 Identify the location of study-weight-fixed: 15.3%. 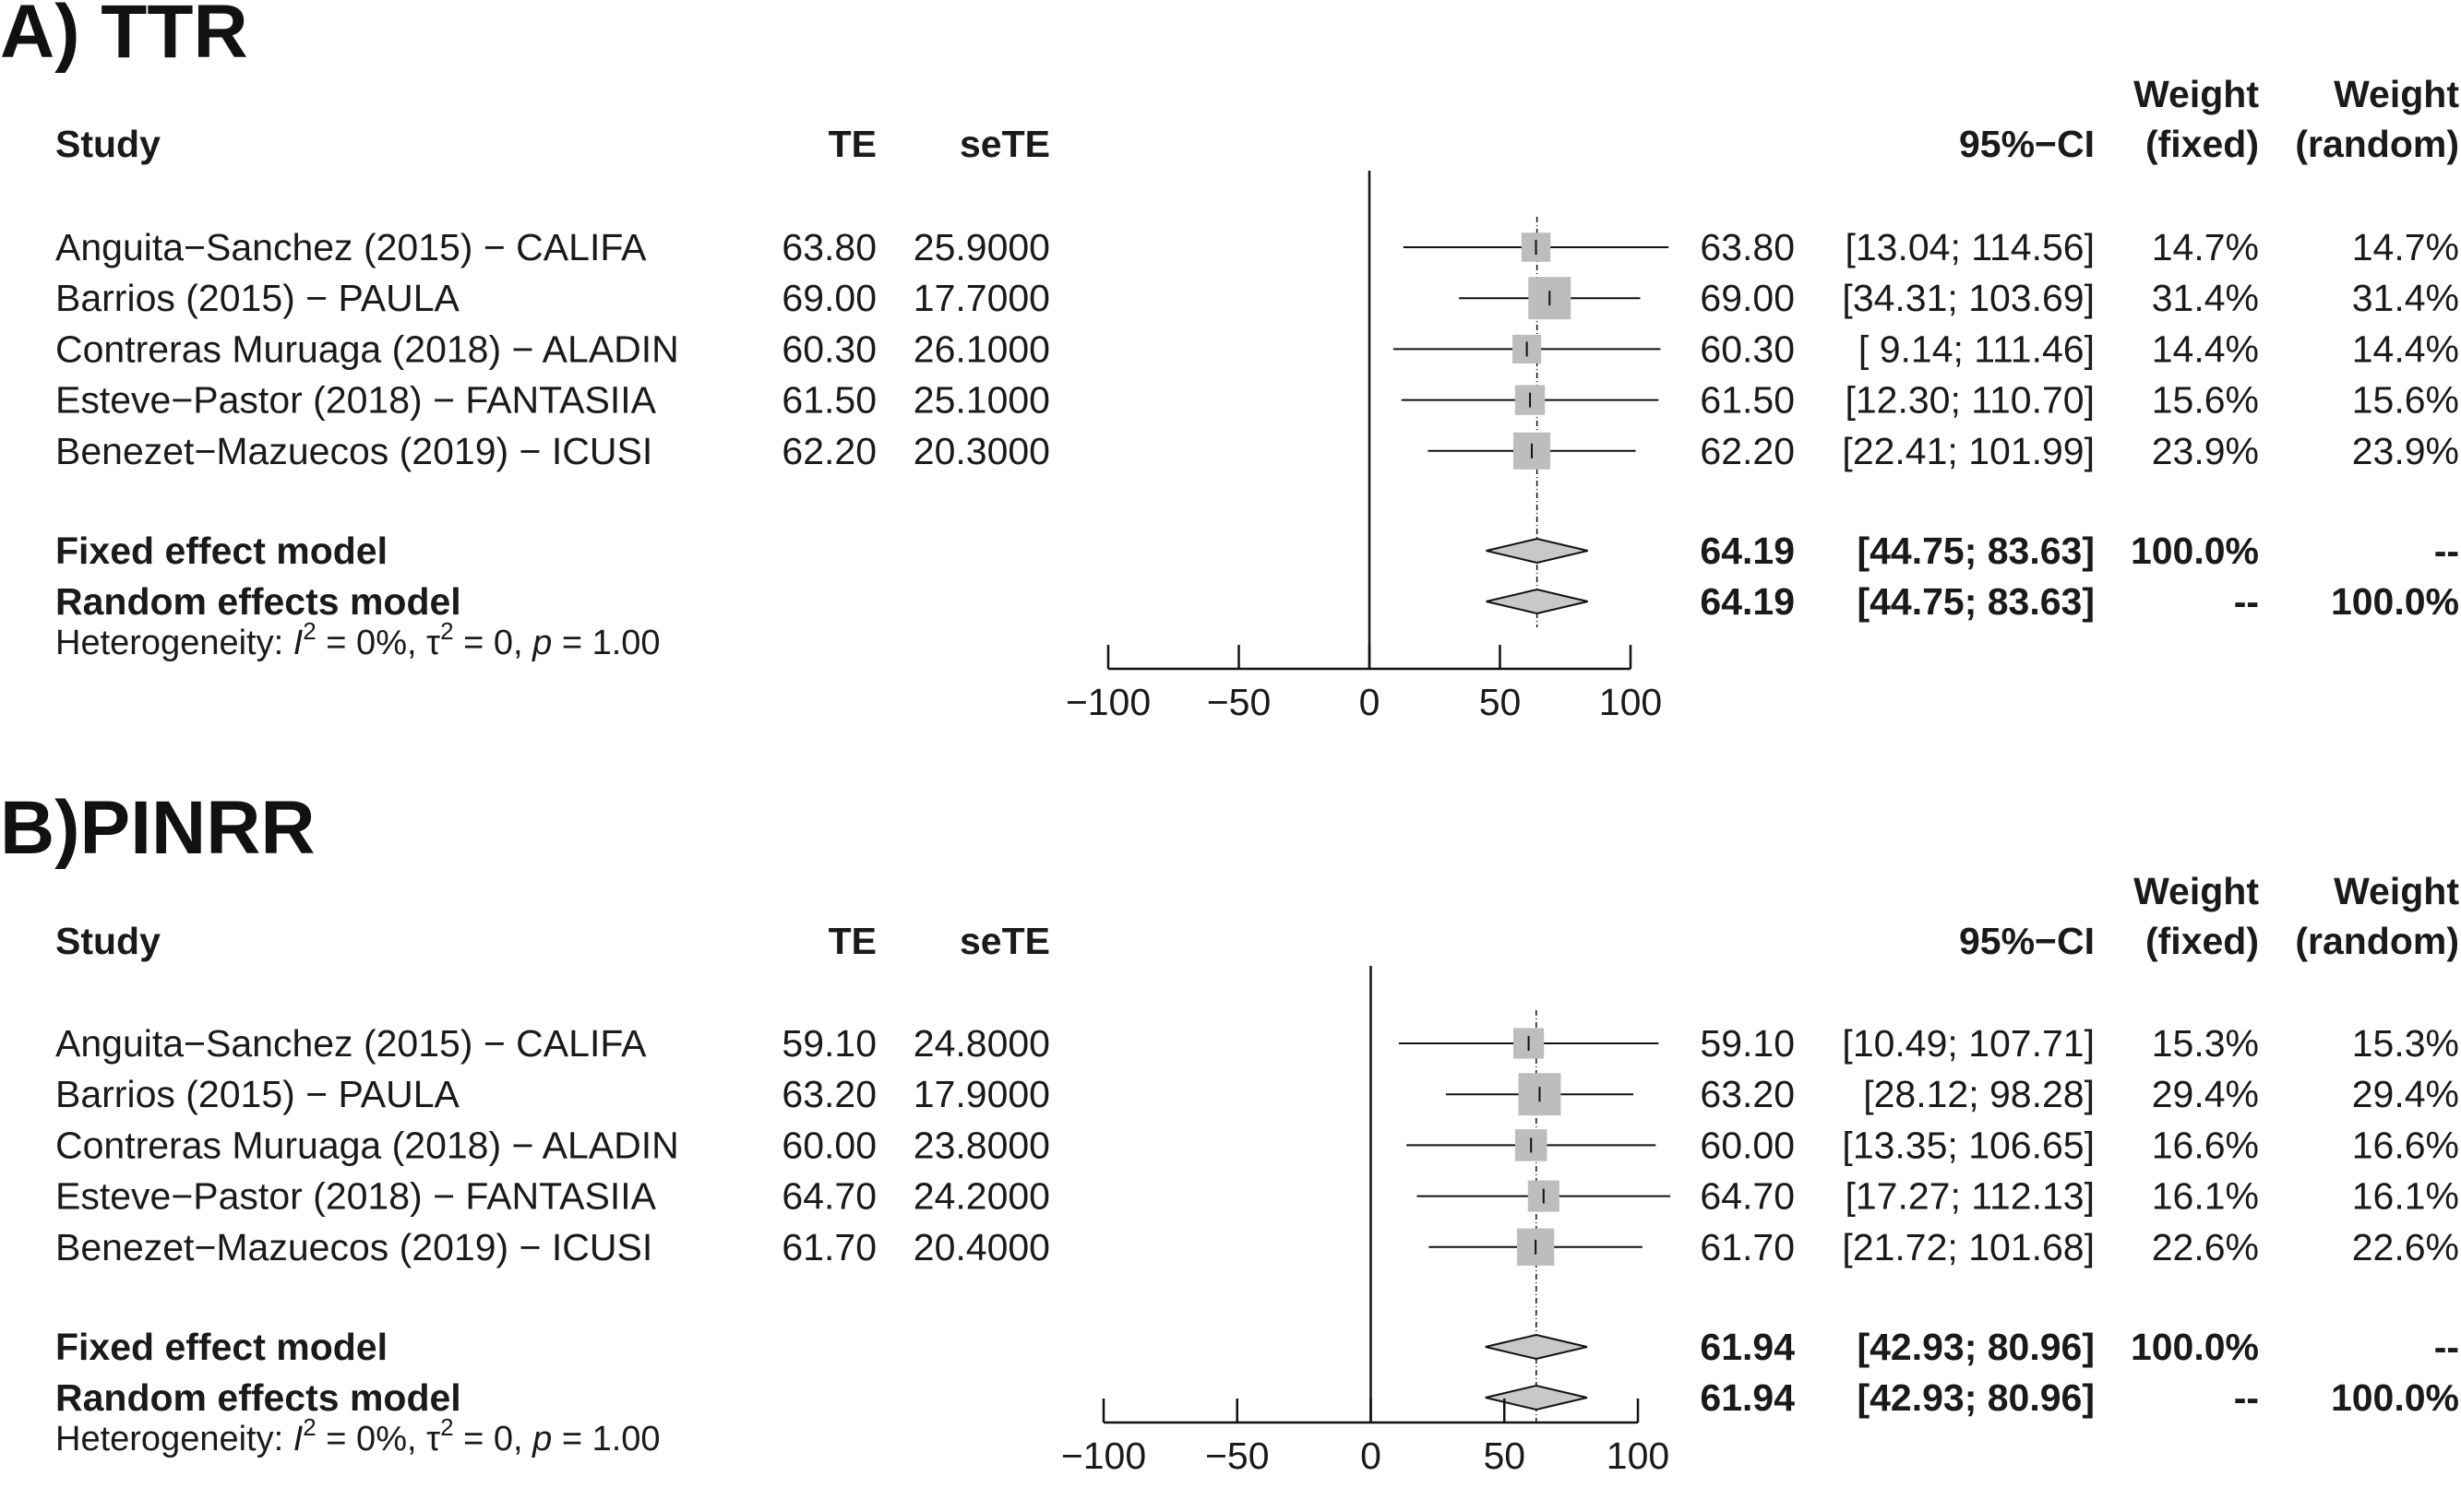
(2206, 1043).